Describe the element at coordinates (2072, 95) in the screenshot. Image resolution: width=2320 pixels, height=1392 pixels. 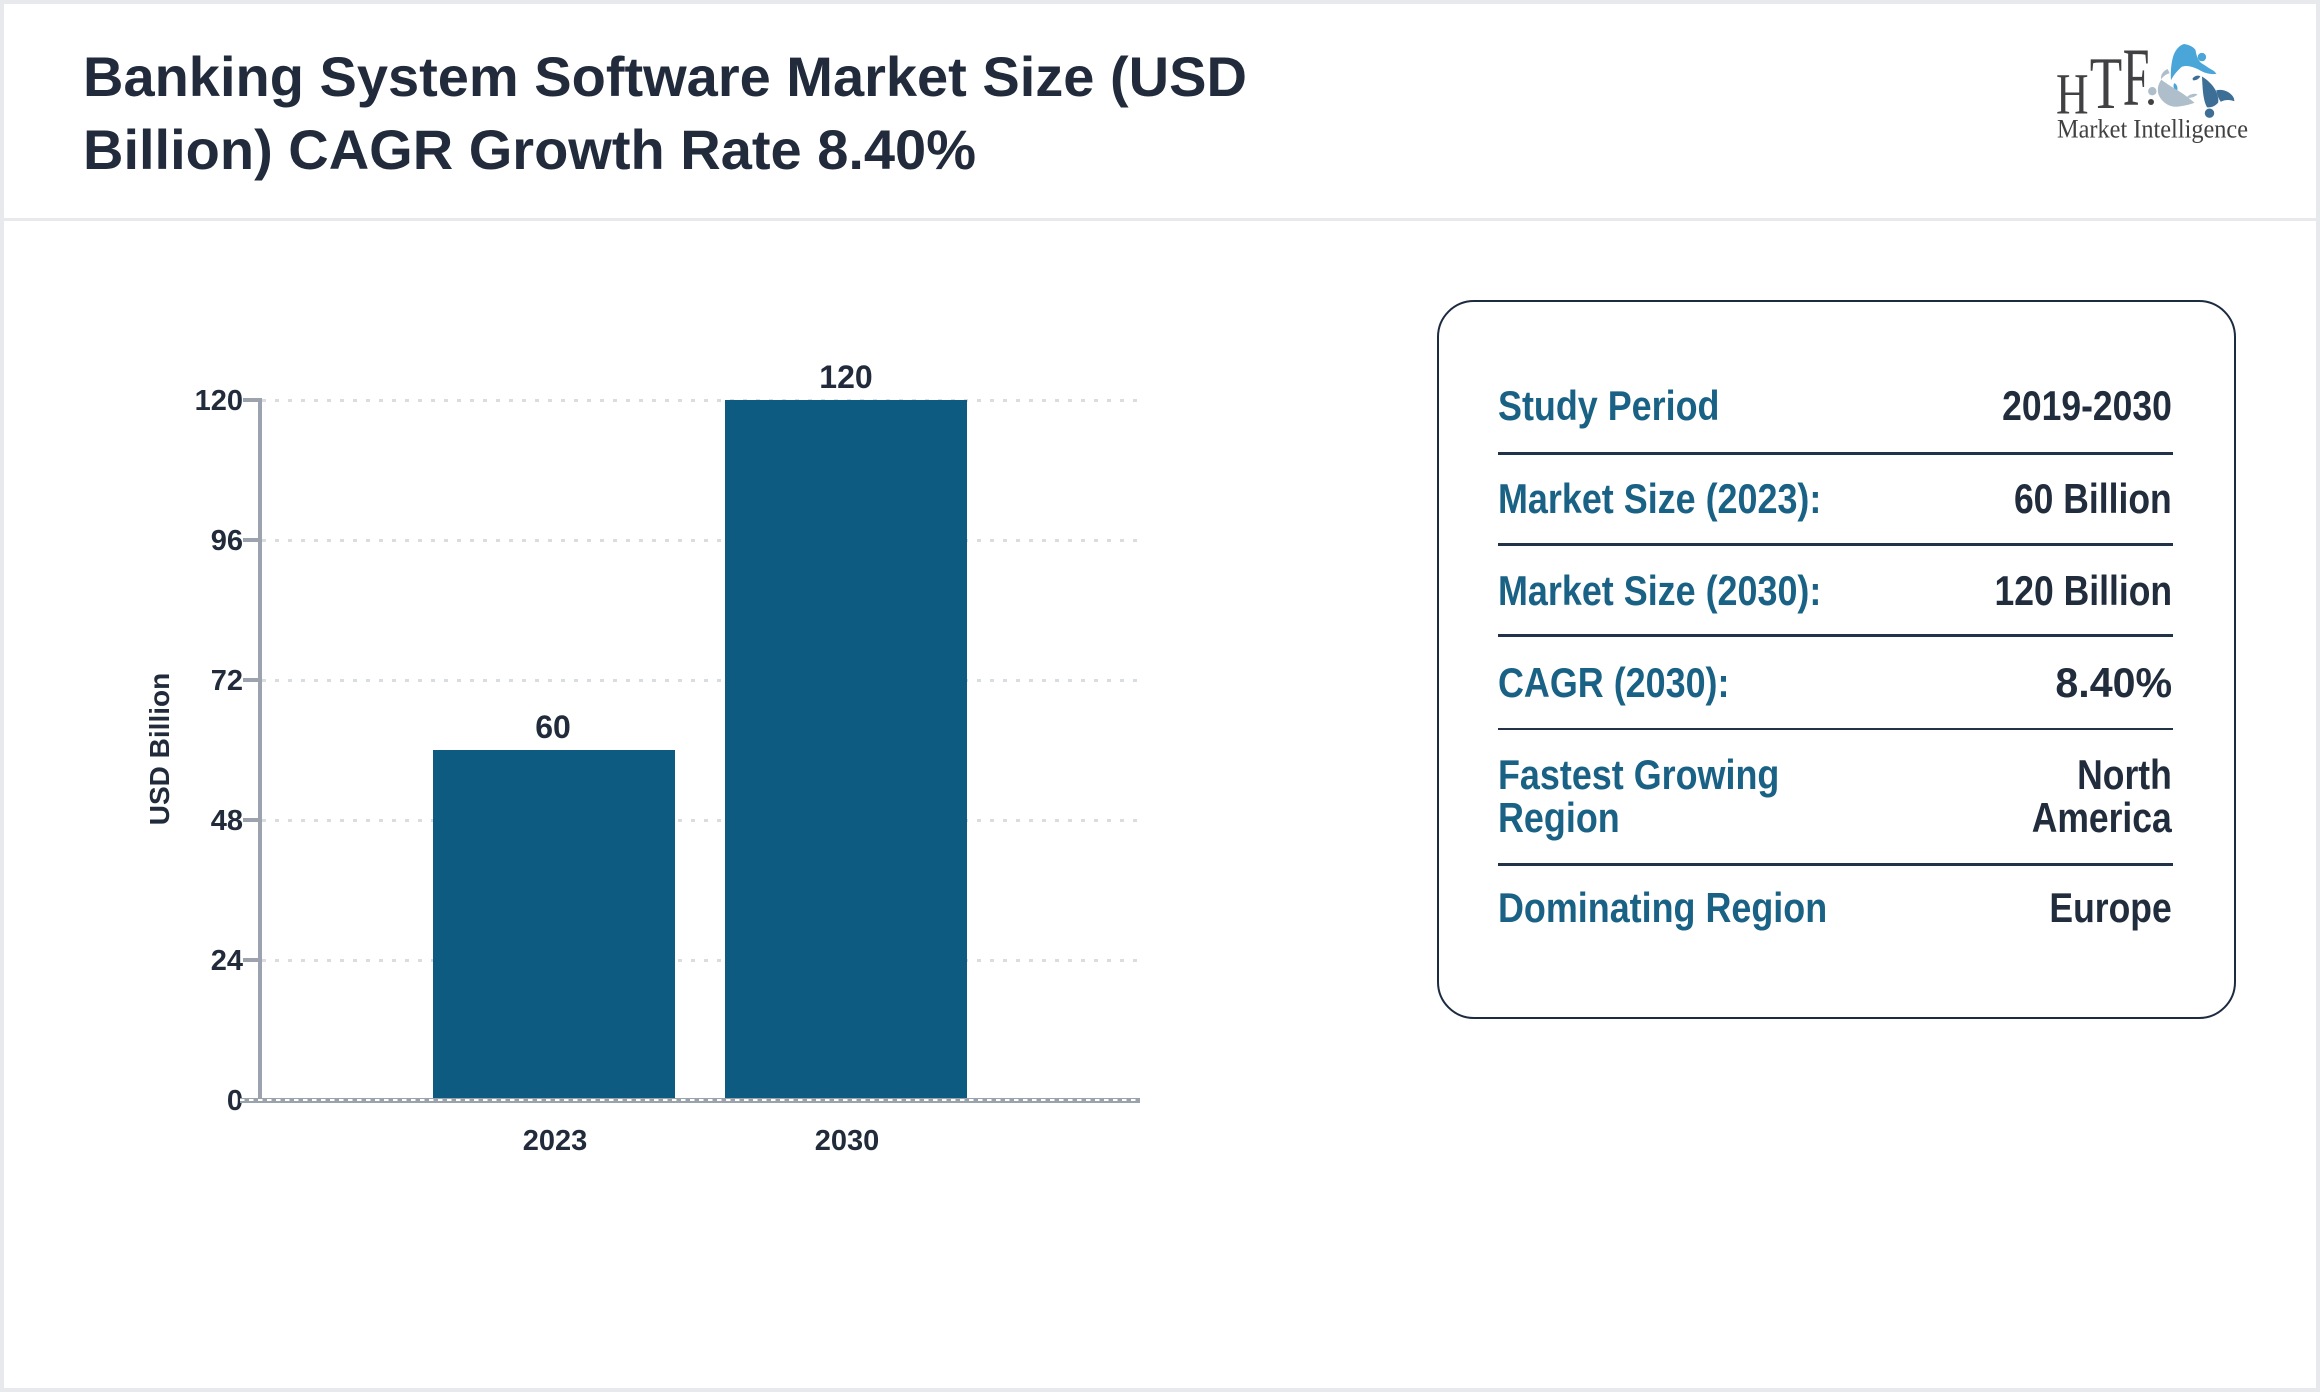
I see `svg-text: H` at that location.